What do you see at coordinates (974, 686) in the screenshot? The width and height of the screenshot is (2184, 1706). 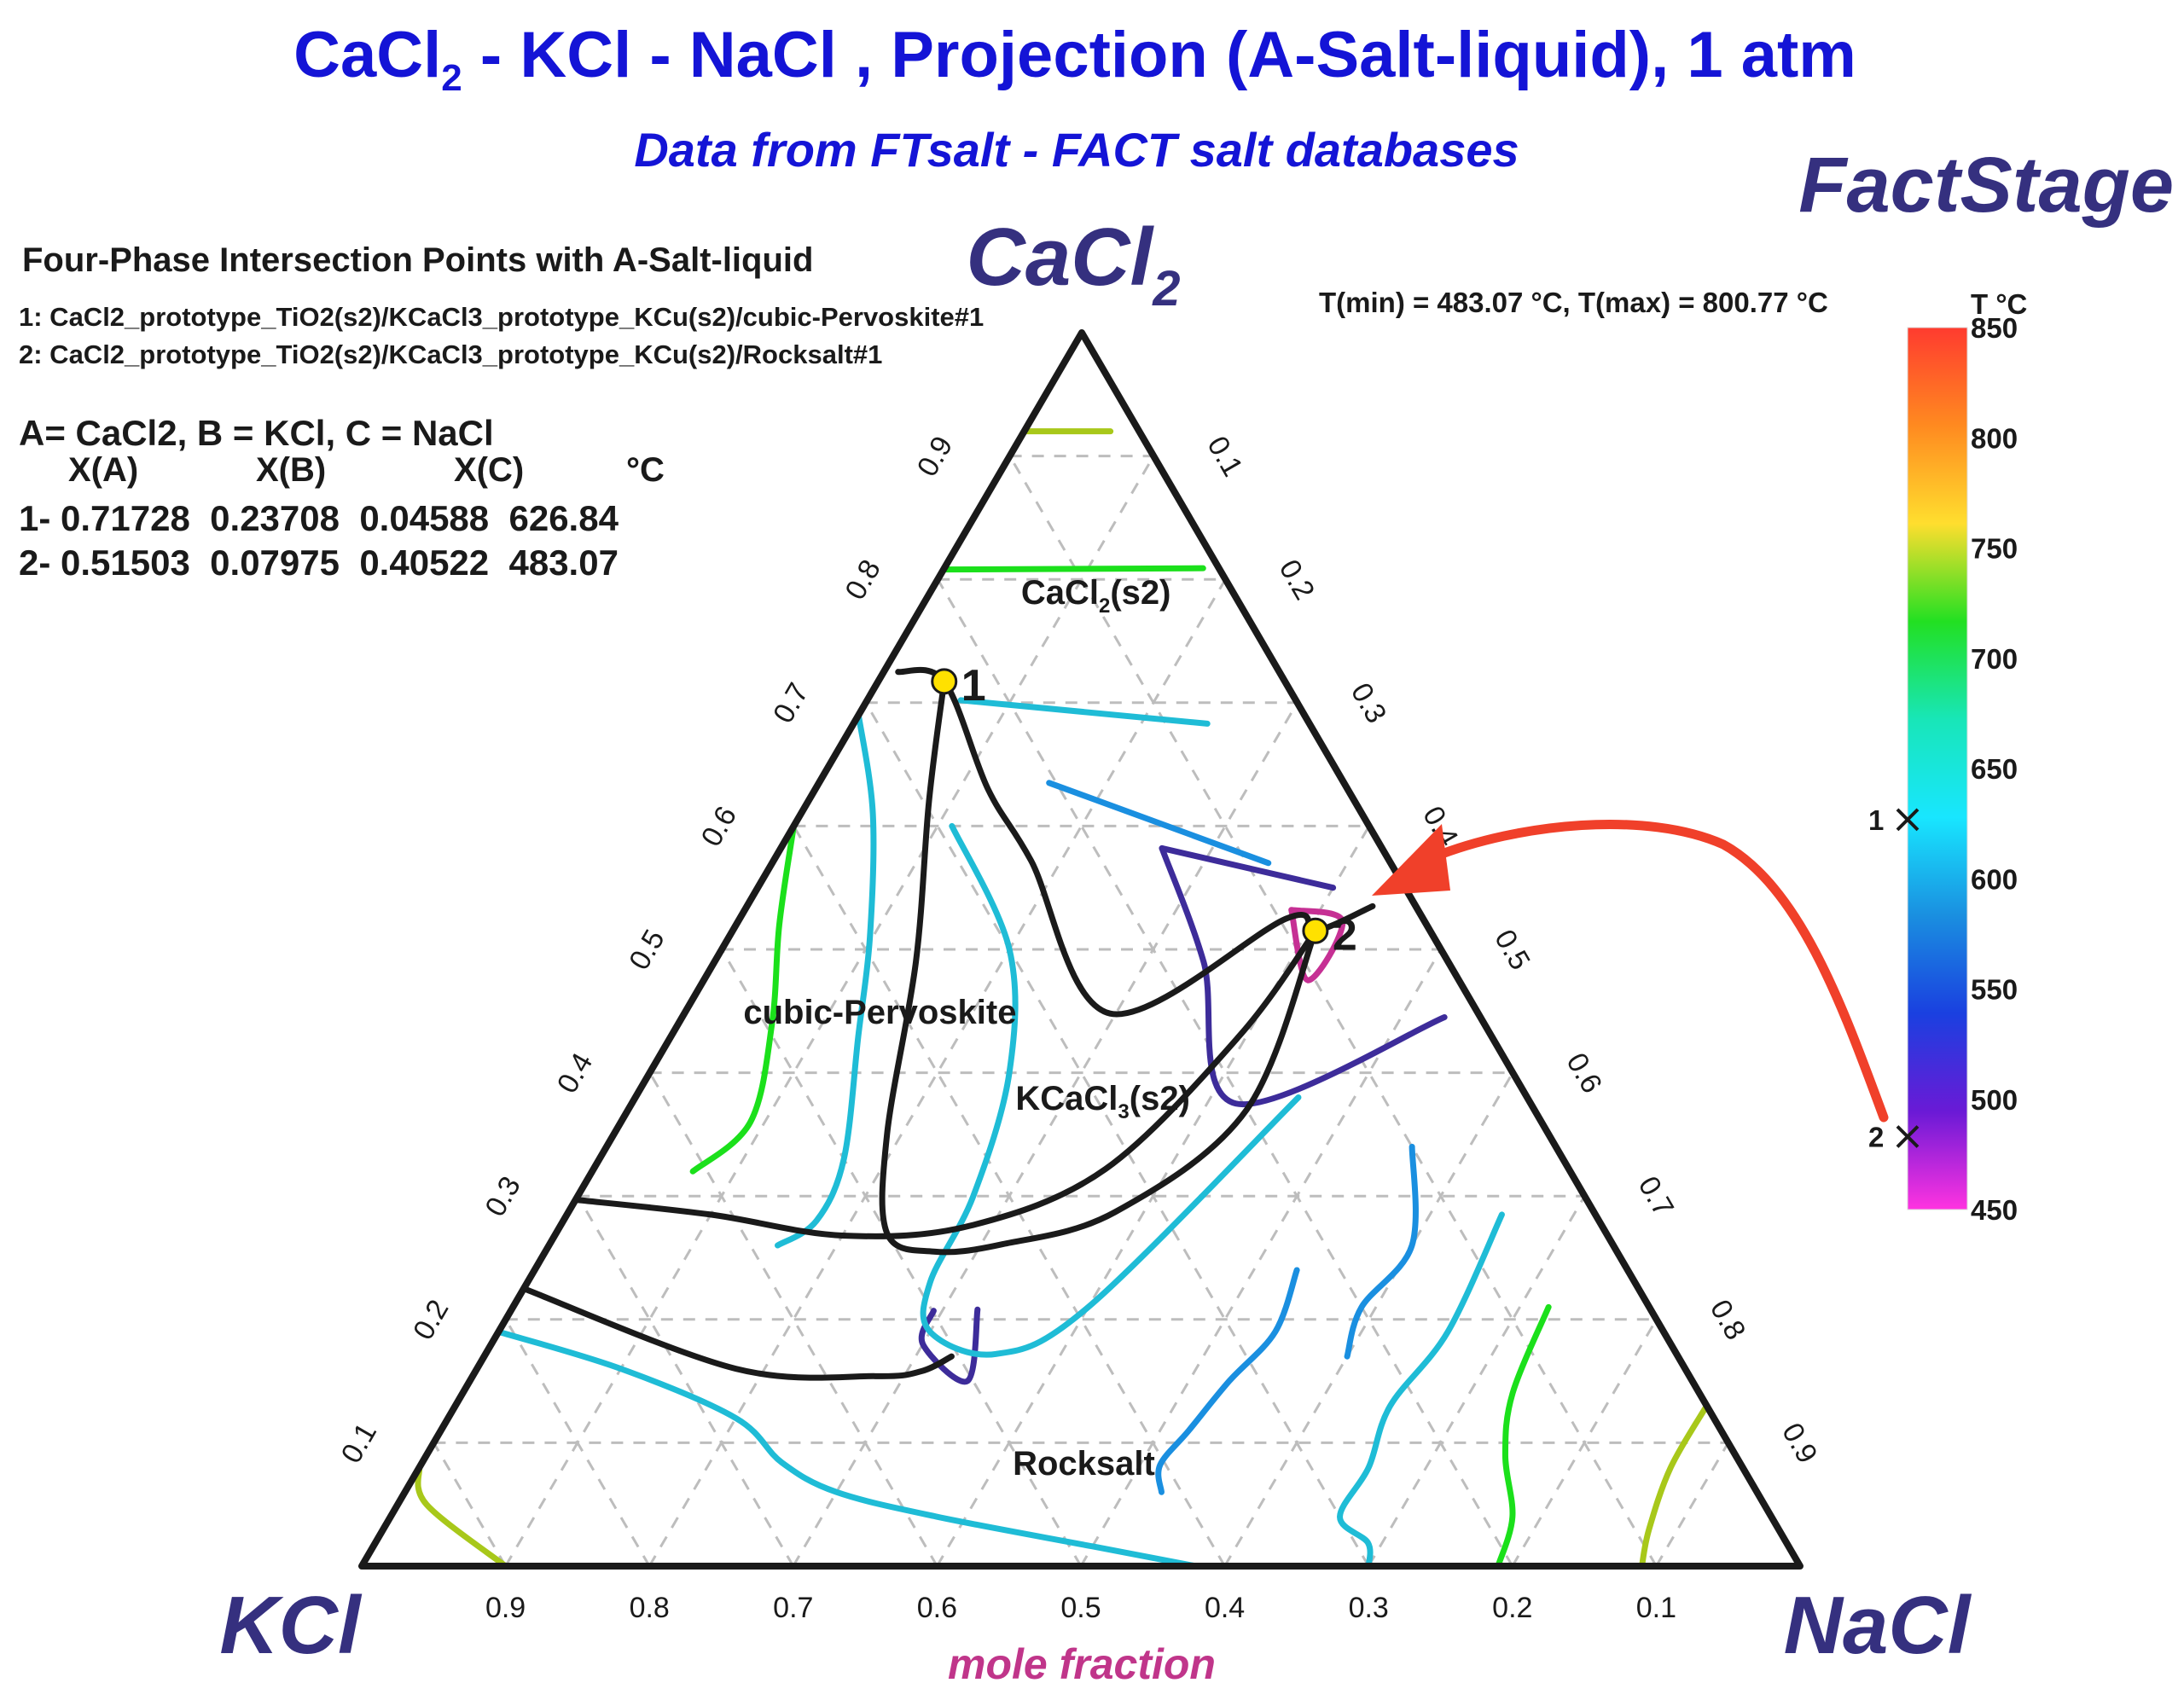 I see `invariant-point-label-1: 1` at bounding box center [974, 686].